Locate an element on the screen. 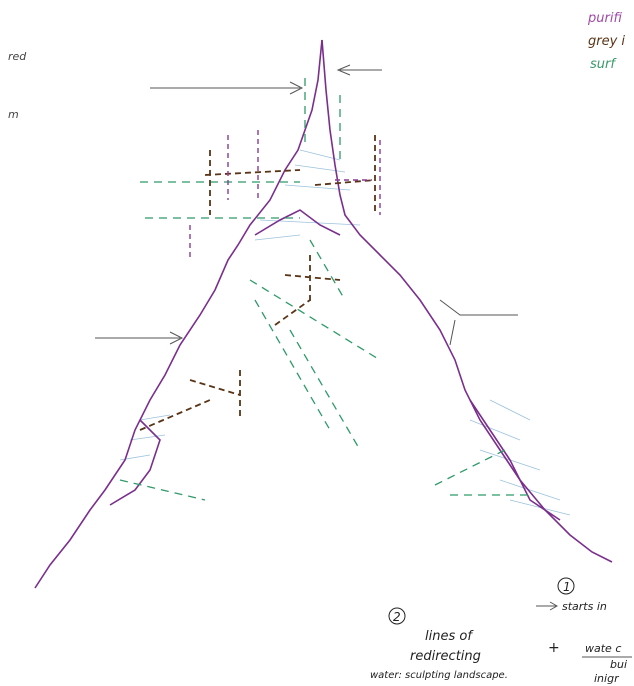  note-line: lines of is located at coordinates (449, 636).